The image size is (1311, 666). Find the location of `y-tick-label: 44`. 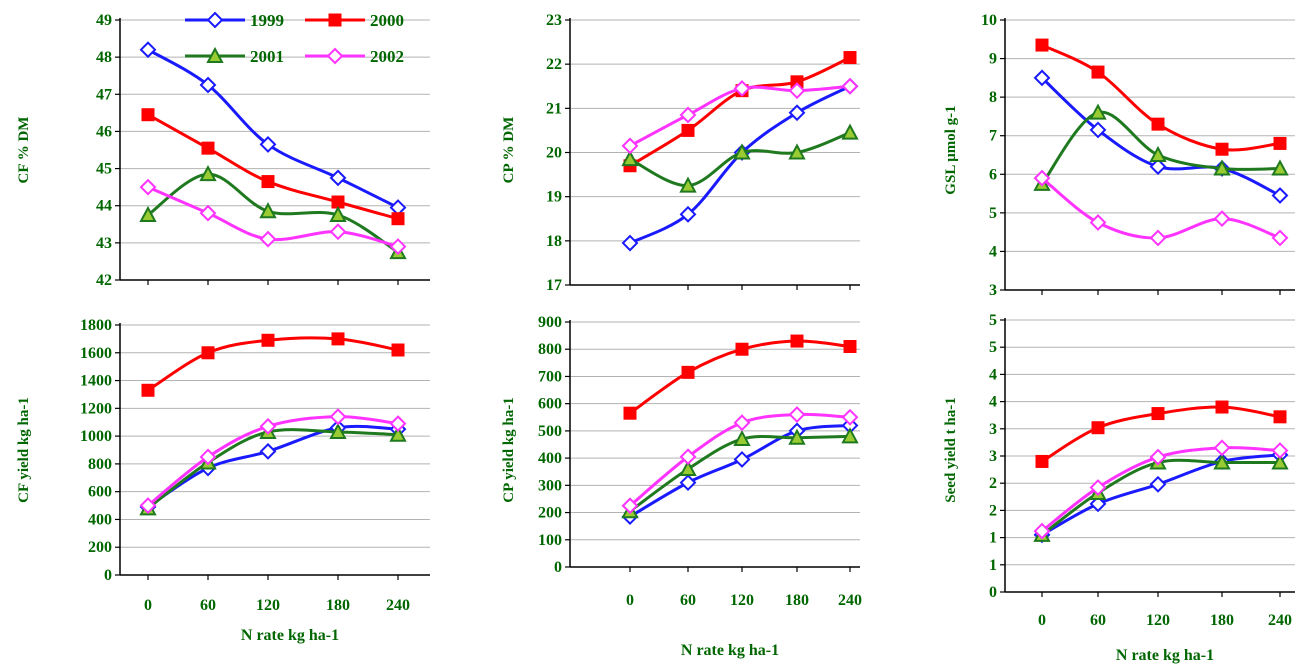

y-tick-label: 44 is located at coordinates (104, 206).